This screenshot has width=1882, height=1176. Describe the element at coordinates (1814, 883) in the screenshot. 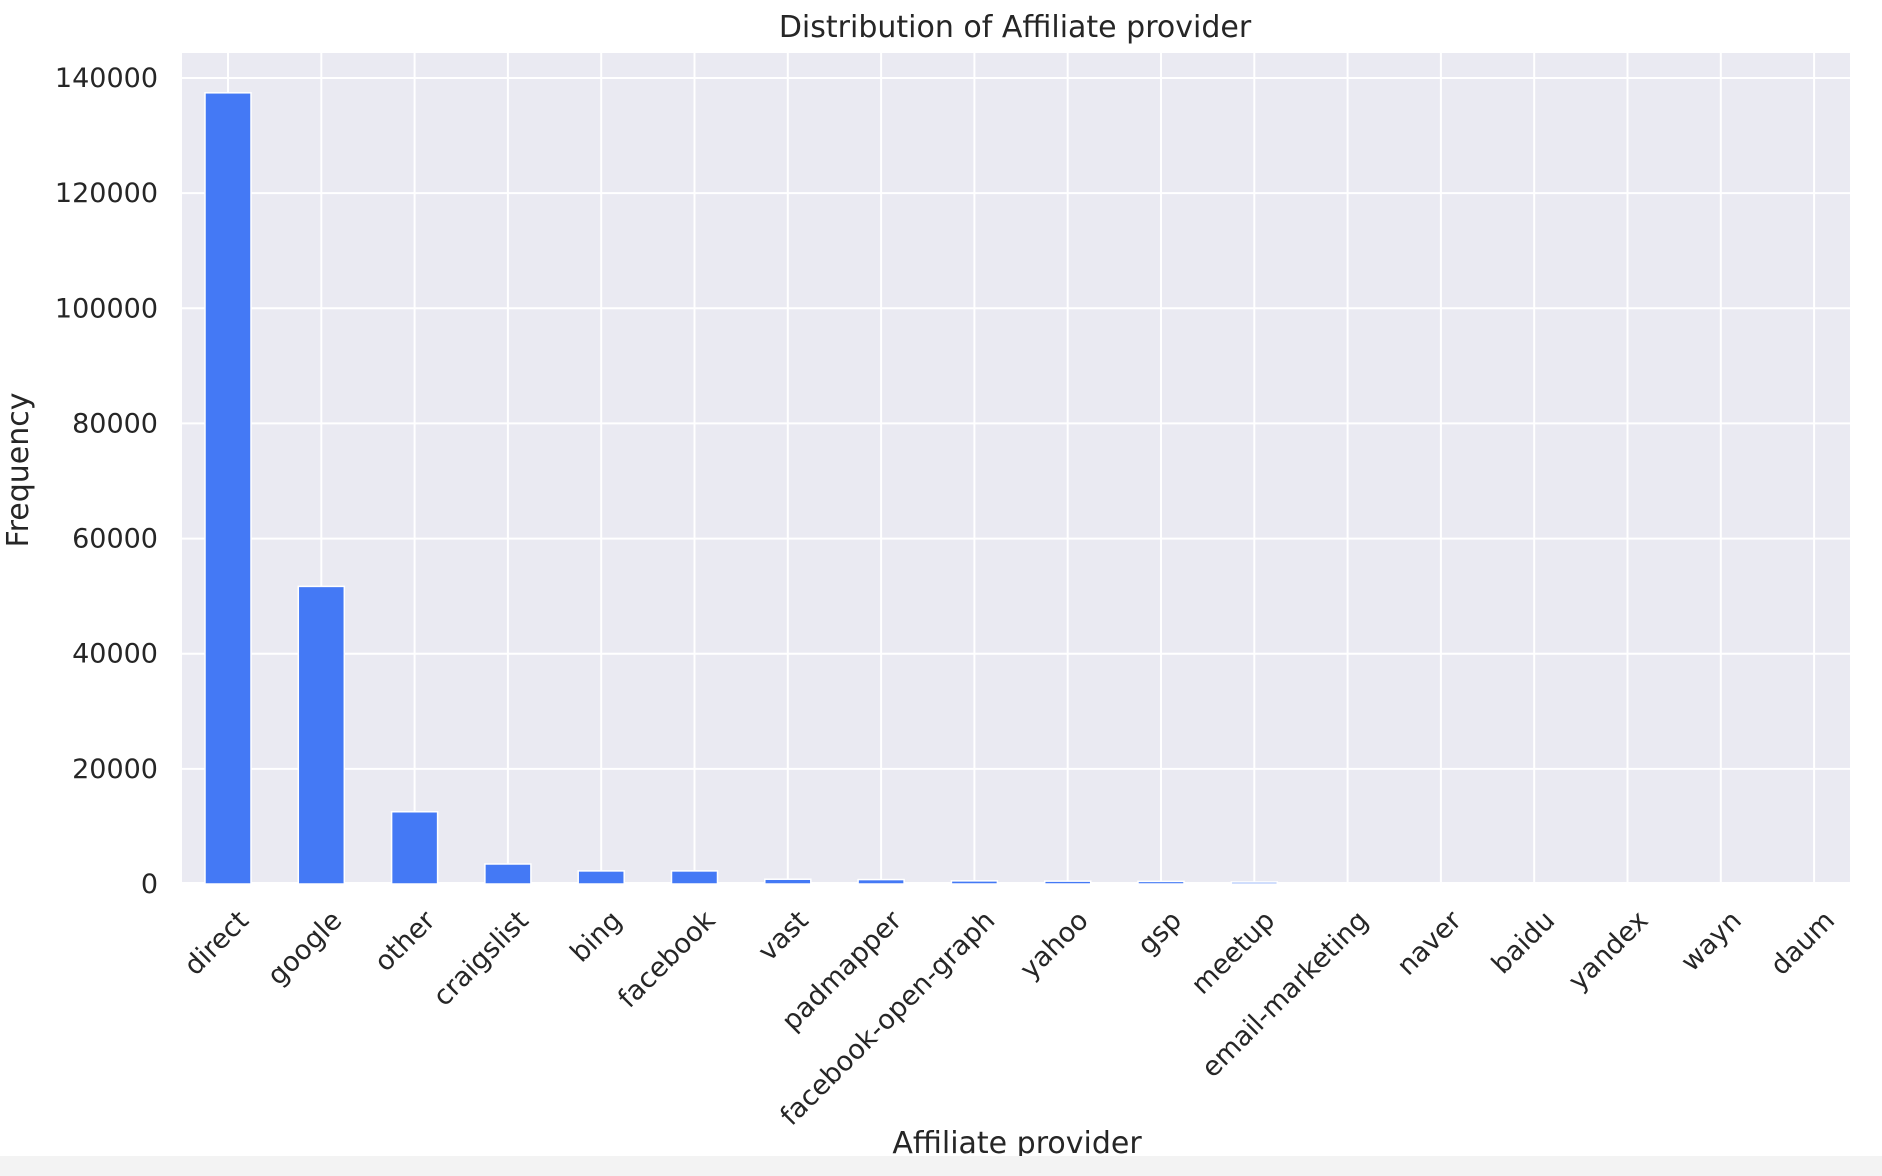

I see `bar-daum` at that location.